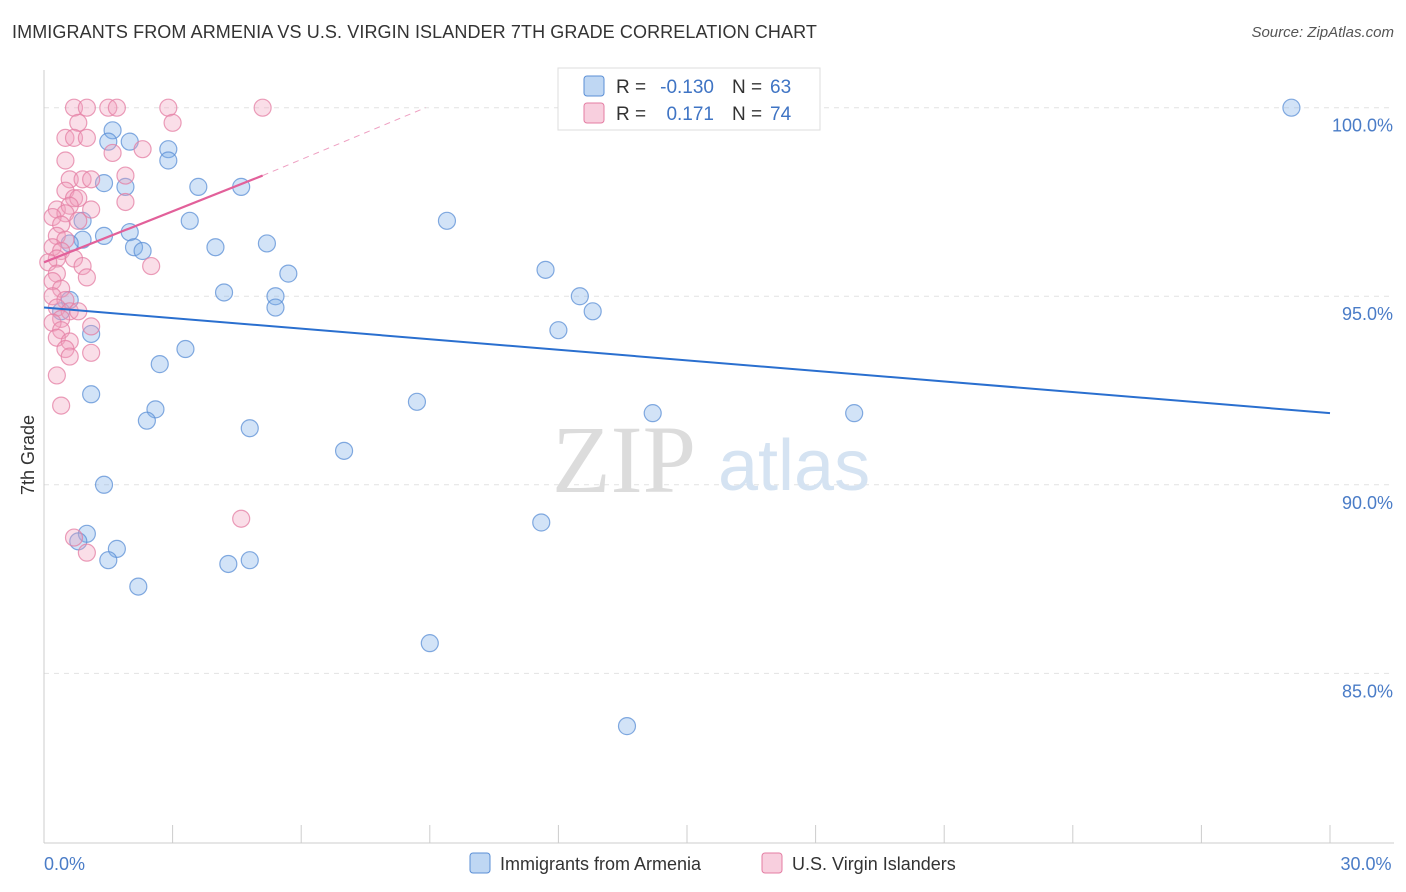 This screenshot has height=892, width=1406. I want to click on legend-r-value-virgin-islanders: 0.171, so click(690, 114).